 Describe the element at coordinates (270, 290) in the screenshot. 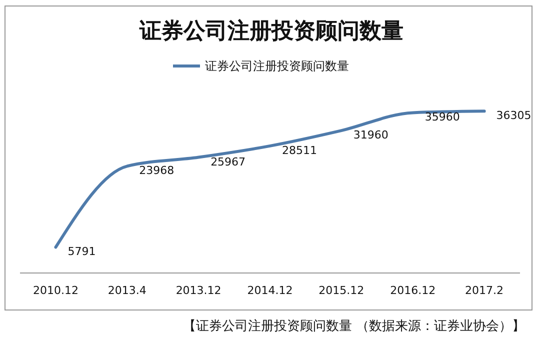

I see `x-tick-label: 2014.12` at that location.